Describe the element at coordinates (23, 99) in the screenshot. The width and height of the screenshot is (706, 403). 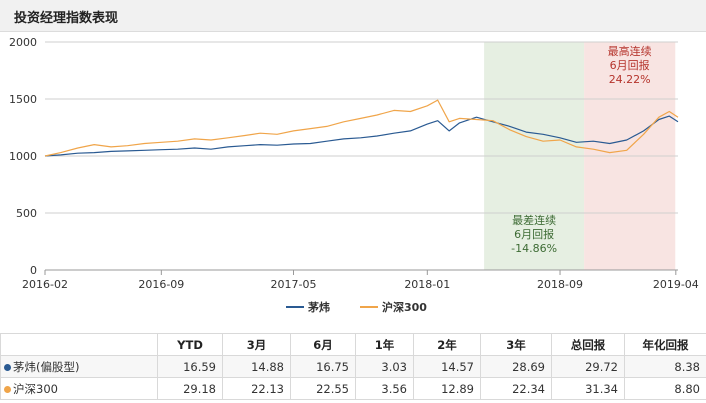
I see `y-tick-label: 1500` at that location.